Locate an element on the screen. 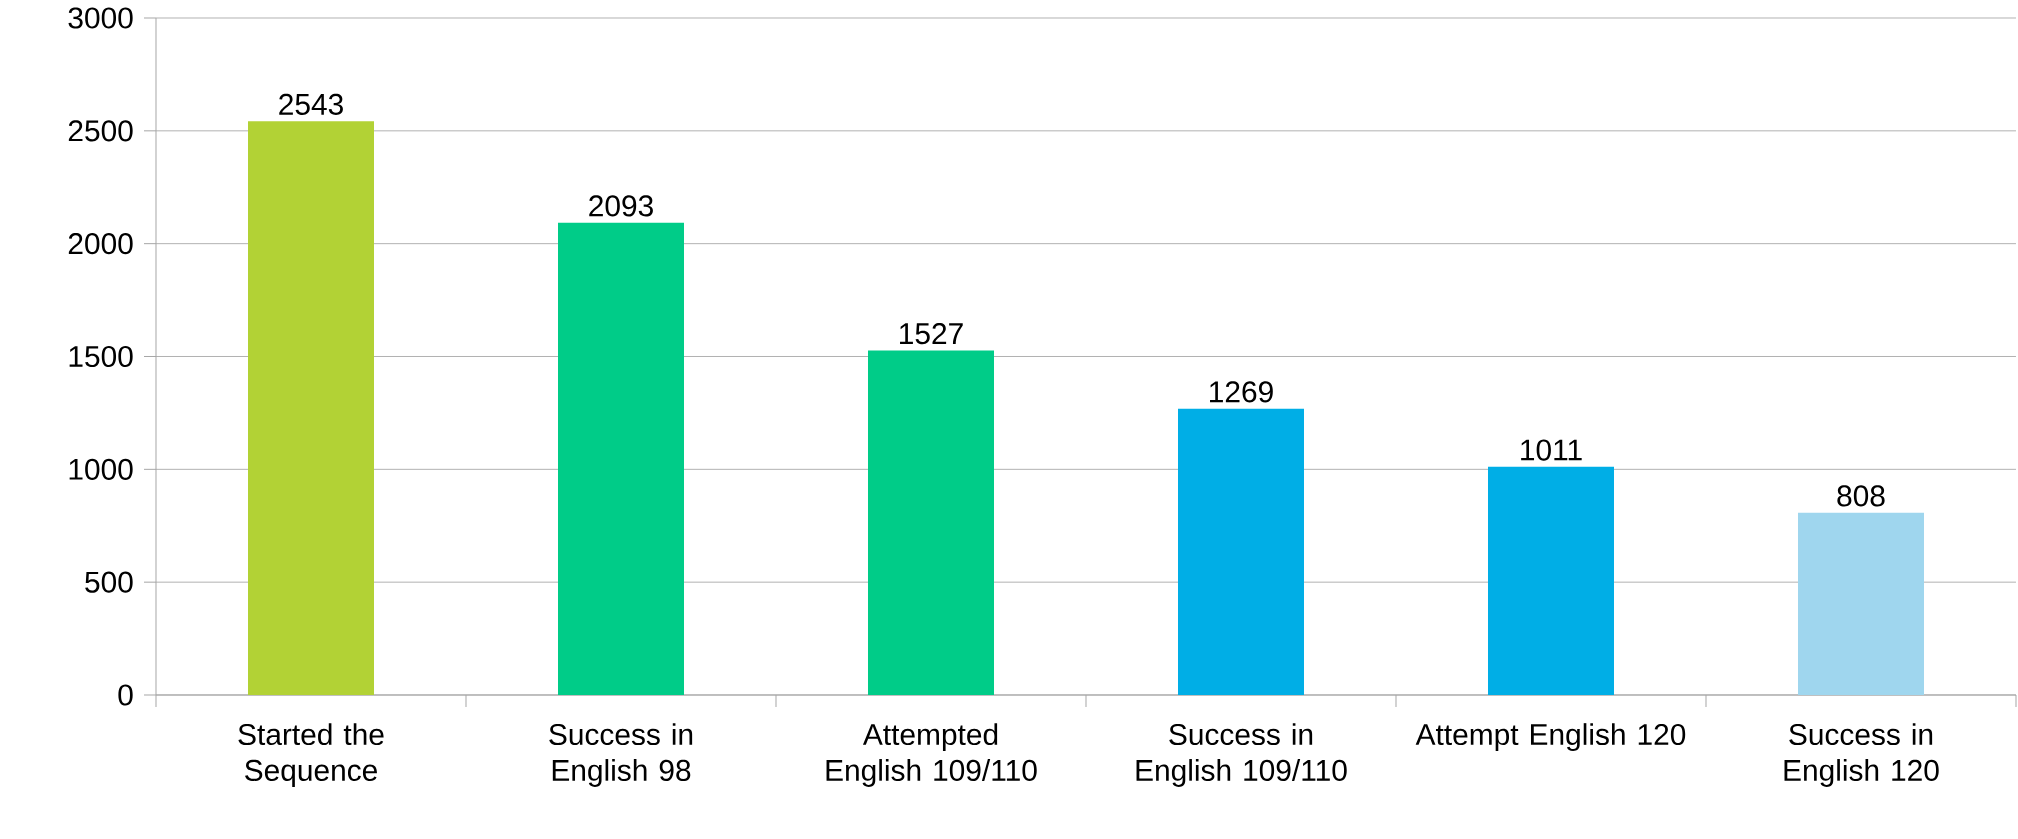  data-label: 808 is located at coordinates (1861, 496).